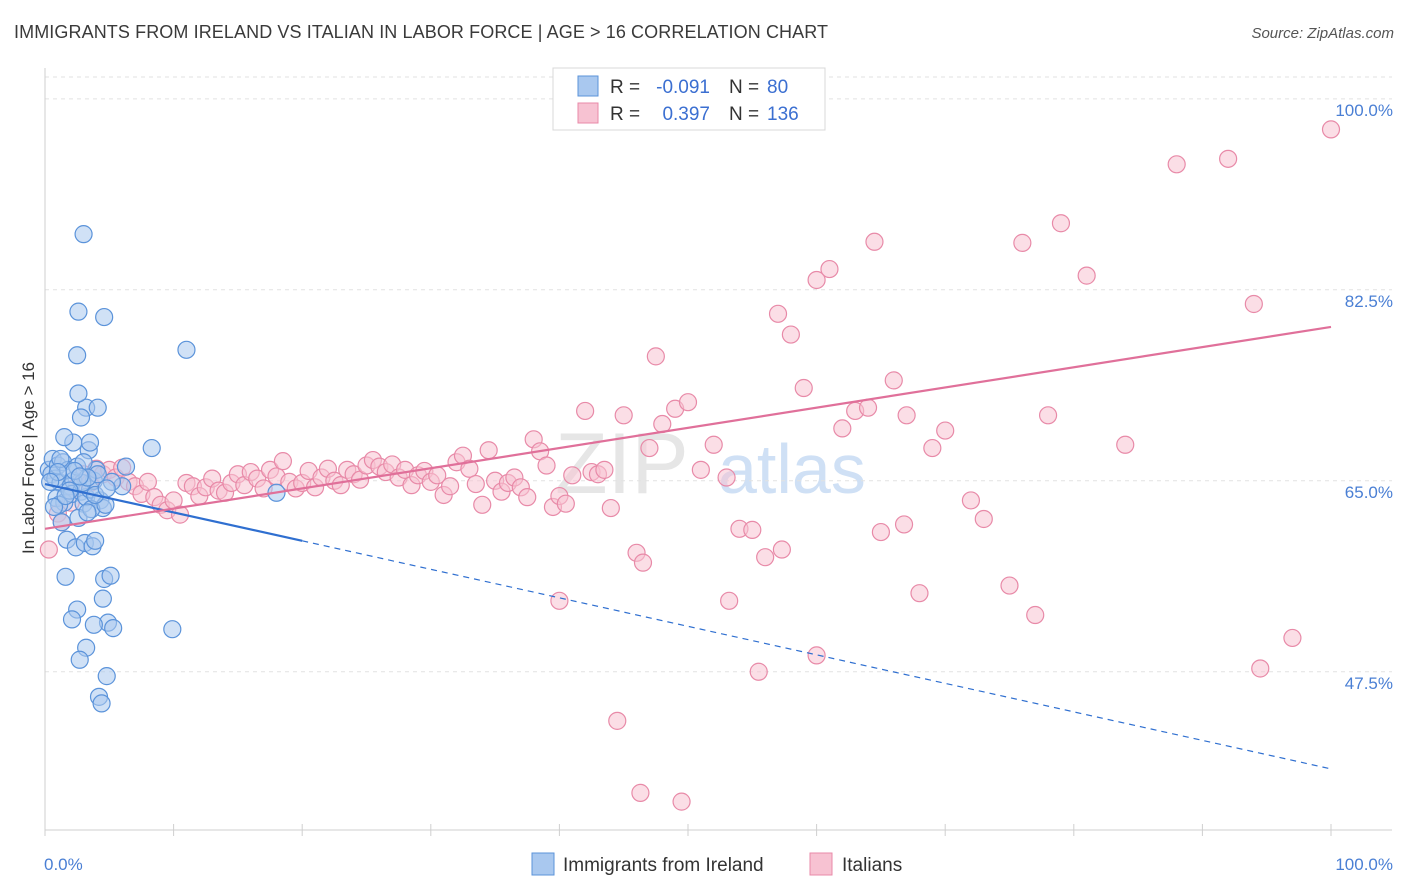 Image resolution: width=1406 pixels, height=892 pixels. What do you see at coordinates (686, 114) in the screenshot?
I see `legend-r-value-2: 0.397` at bounding box center [686, 114].